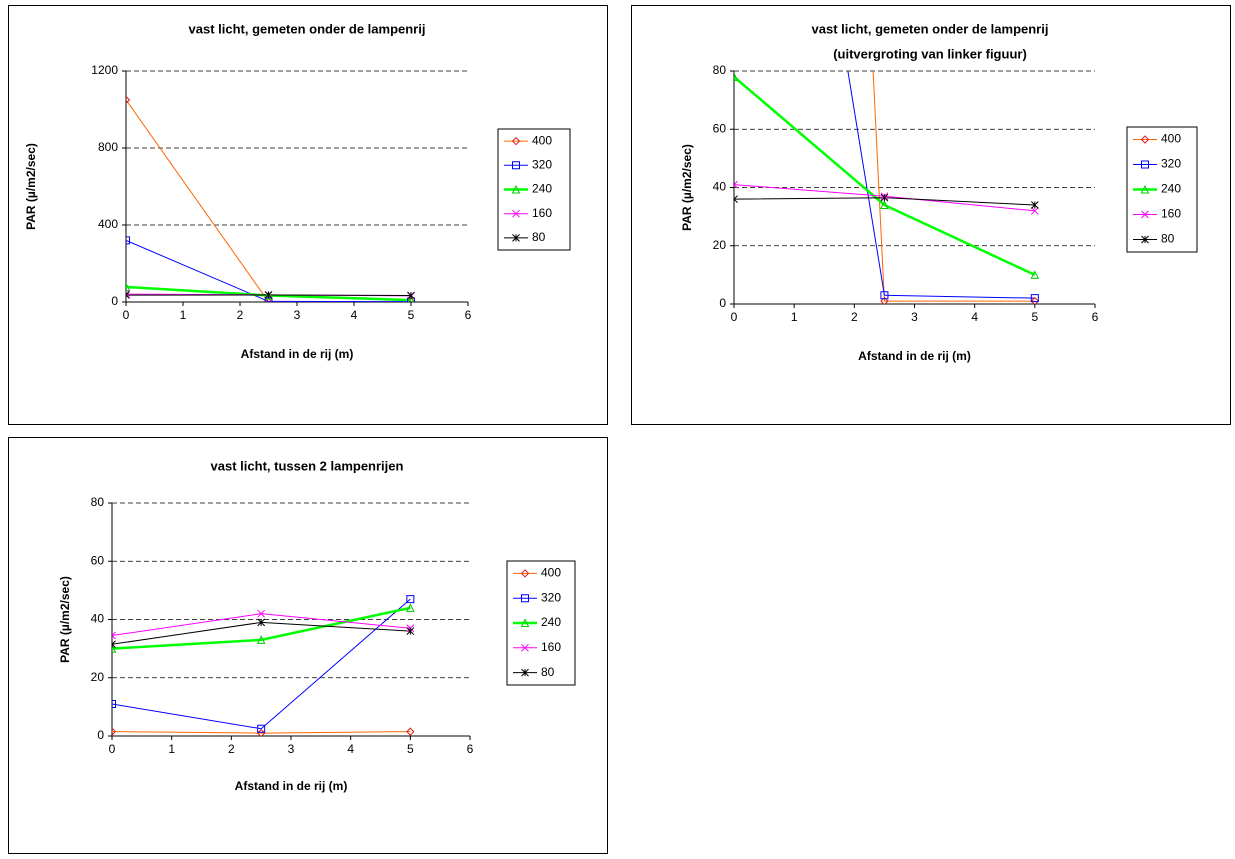 This screenshot has width=1235, height=859. I want to click on y-tick-label: 1200, so click(104, 70).